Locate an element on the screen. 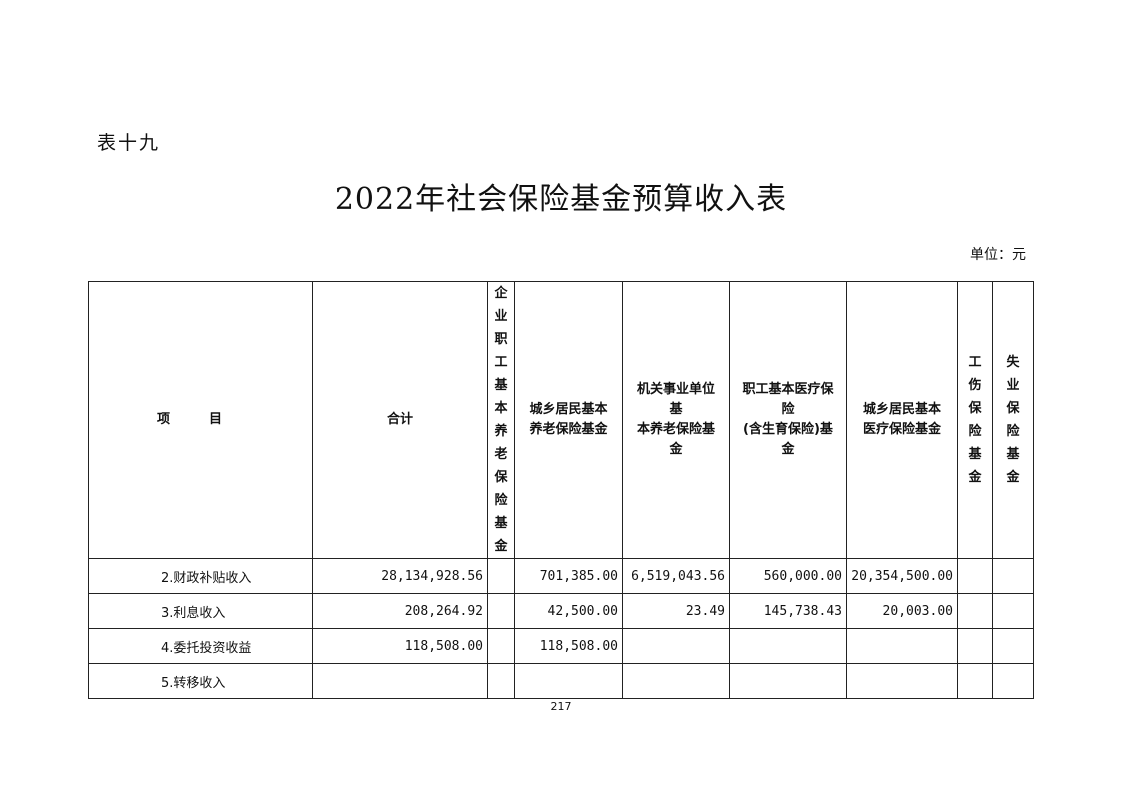 This screenshot has height=793, width=1122. column-header: 机关事业单位 基 本养老保险基 金 is located at coordinates (676, 420).